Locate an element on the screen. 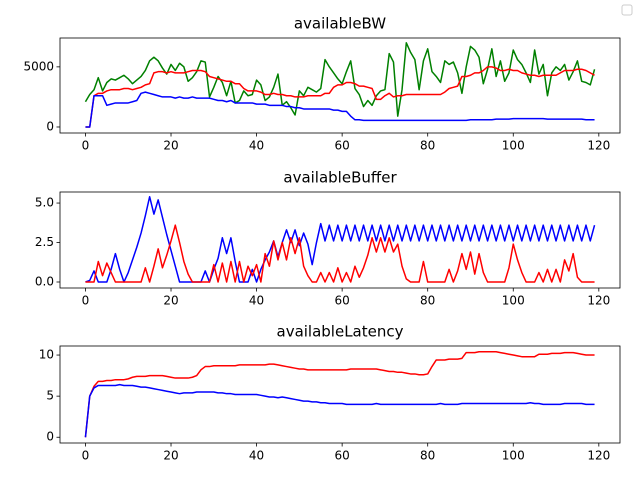  legend-box is located at coordinates (627, 10).